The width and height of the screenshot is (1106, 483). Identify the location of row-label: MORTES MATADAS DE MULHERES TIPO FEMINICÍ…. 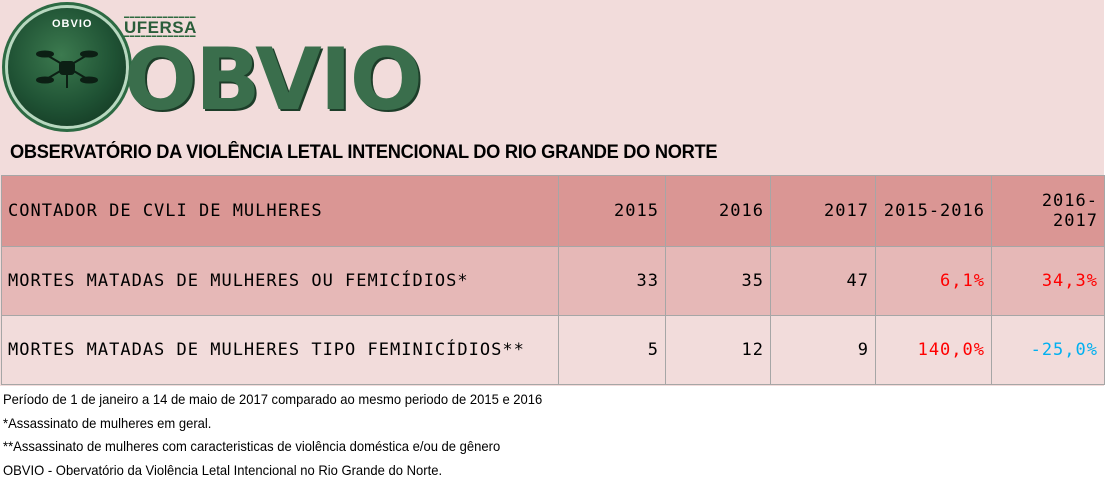
(280, 350).